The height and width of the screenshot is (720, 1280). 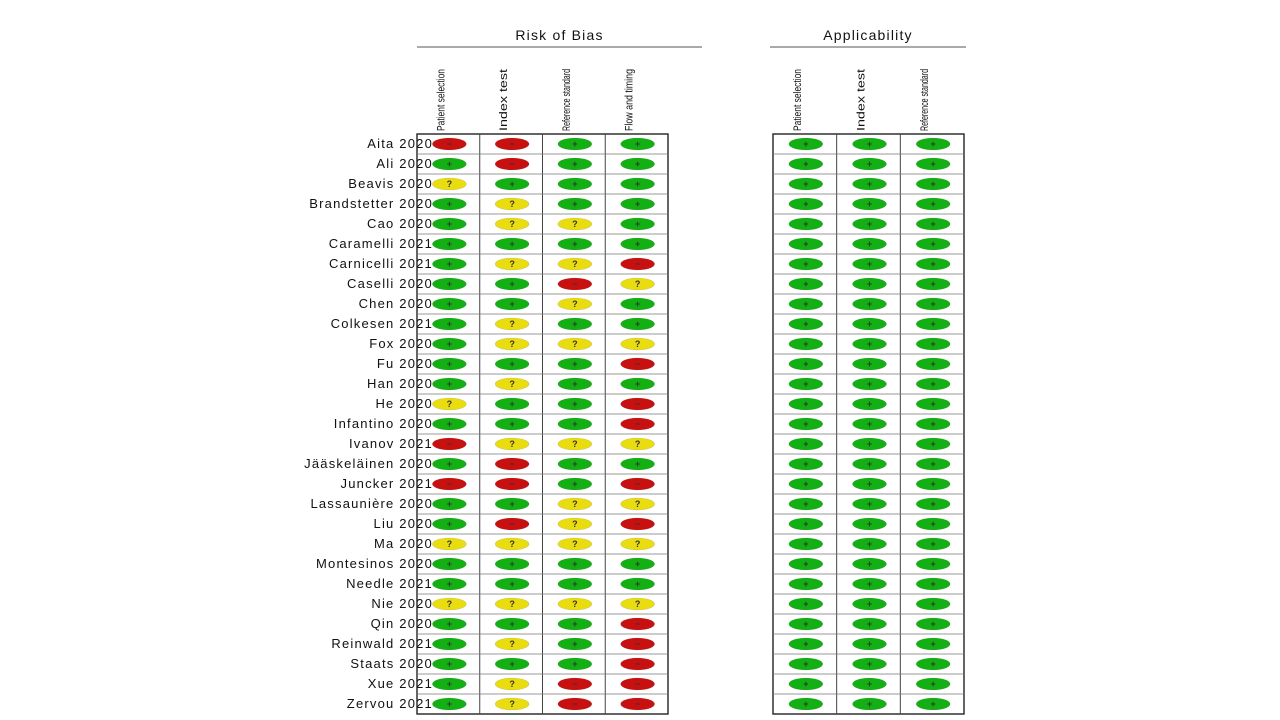 What do you see at coordinates (637, 324) in the screenshot?
I see `judgement-low-risk-of-bias-flow-and-timing-colkesen-2021: +` at bounding box center [637, 324].